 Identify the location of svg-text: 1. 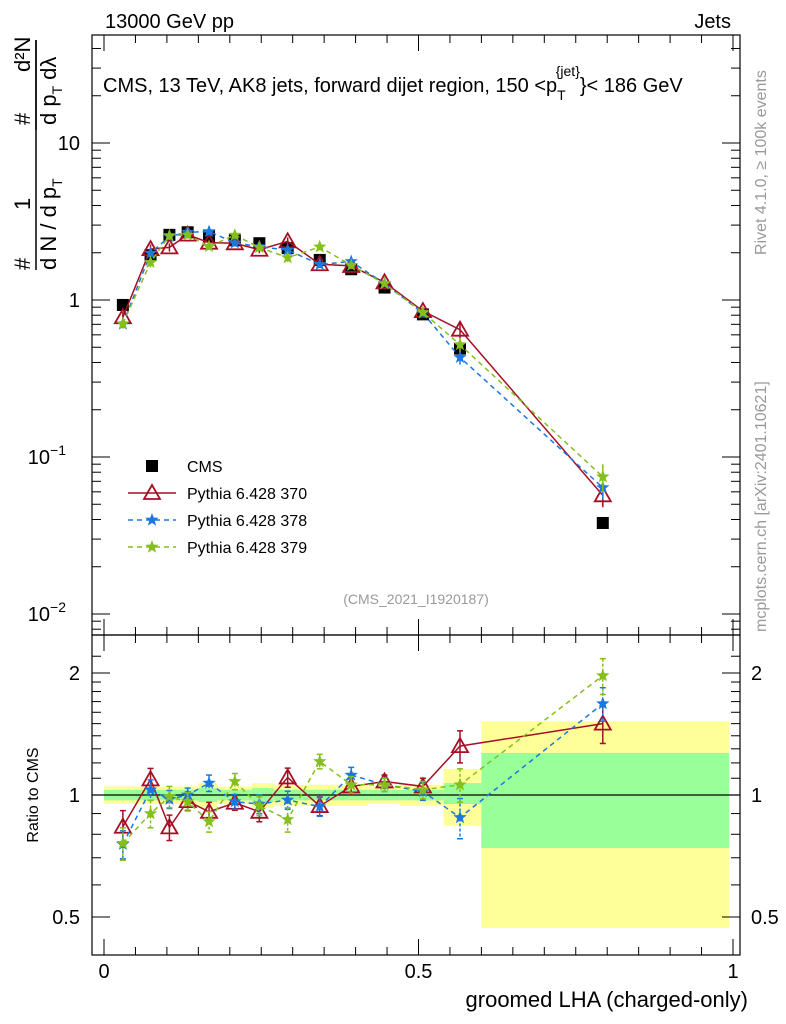
(22, 204).